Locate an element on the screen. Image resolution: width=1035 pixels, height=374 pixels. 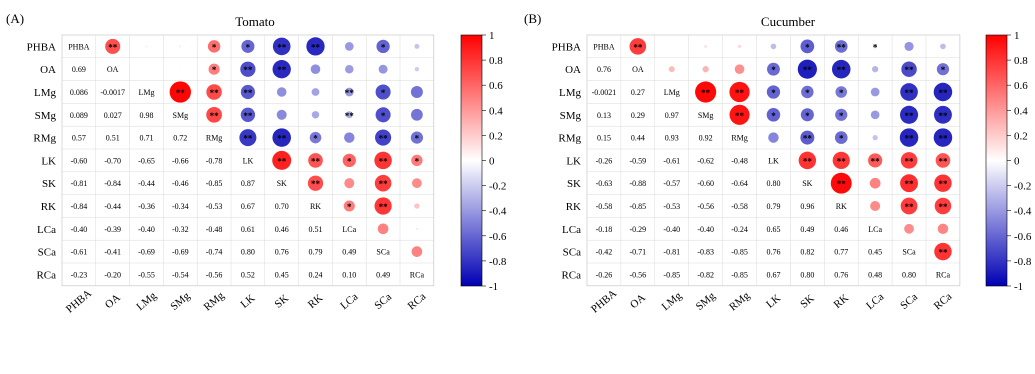
colorbar-tick-label: -0.8 is located at coordinates (1023, 262).